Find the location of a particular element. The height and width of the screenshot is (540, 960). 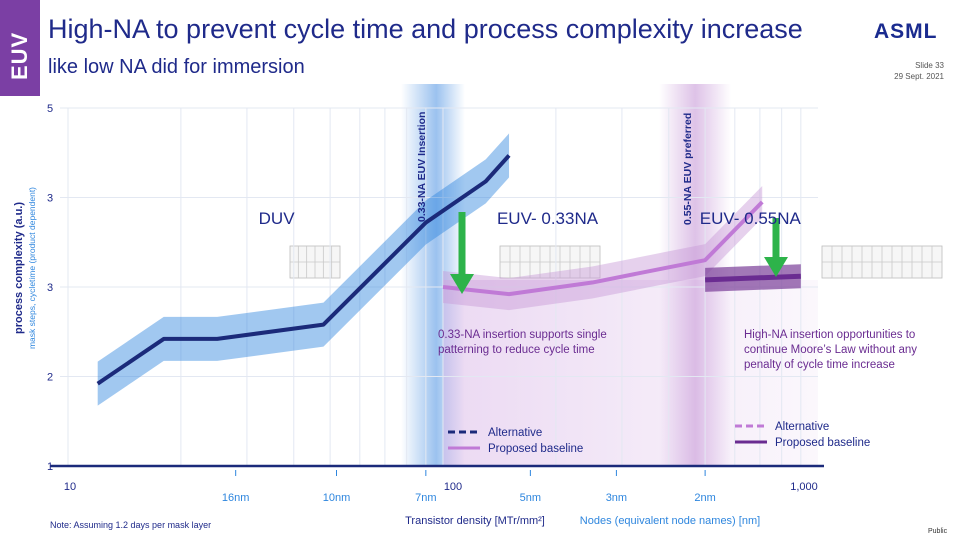

node-tick-label: 3nm is located at coordinates (616, 498).